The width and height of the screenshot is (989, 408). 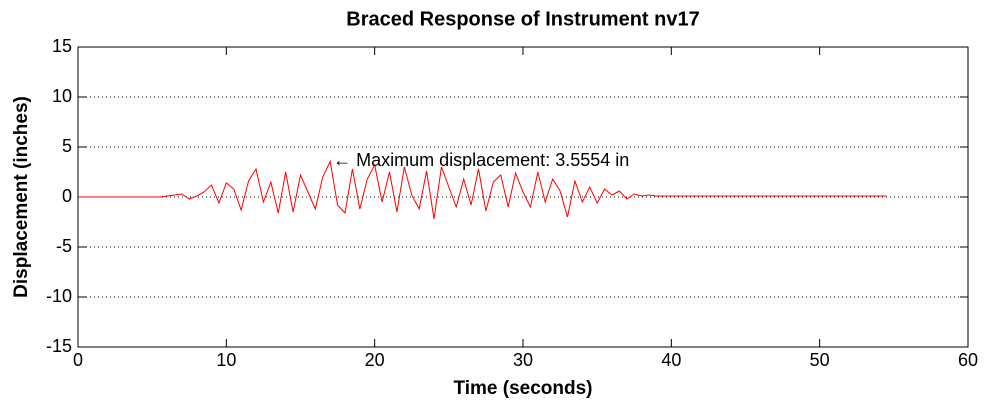 What do you see at coordinates (67, 146) in the screenshot?
I see `y-tick-label: 5` at bounding box center [67, 146].